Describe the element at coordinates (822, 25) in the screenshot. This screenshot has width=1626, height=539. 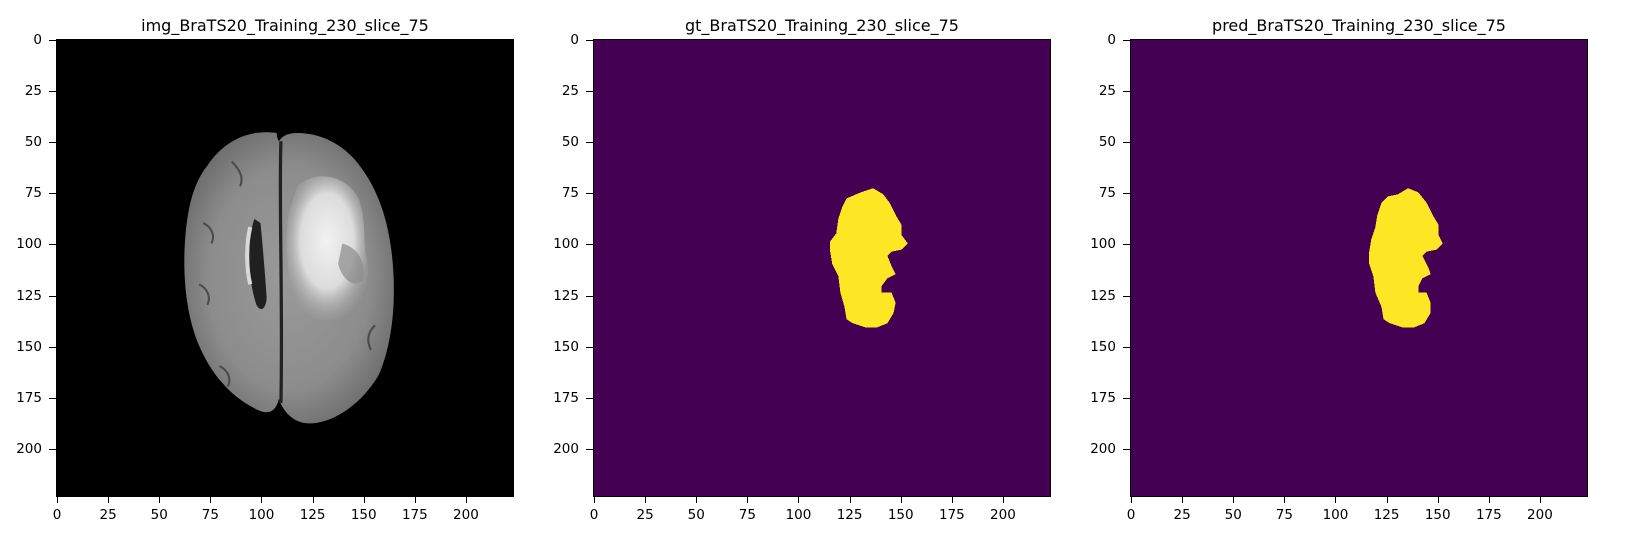
I see `panel-title: gt_BraTS20_Training_230_slice_75` at that location.